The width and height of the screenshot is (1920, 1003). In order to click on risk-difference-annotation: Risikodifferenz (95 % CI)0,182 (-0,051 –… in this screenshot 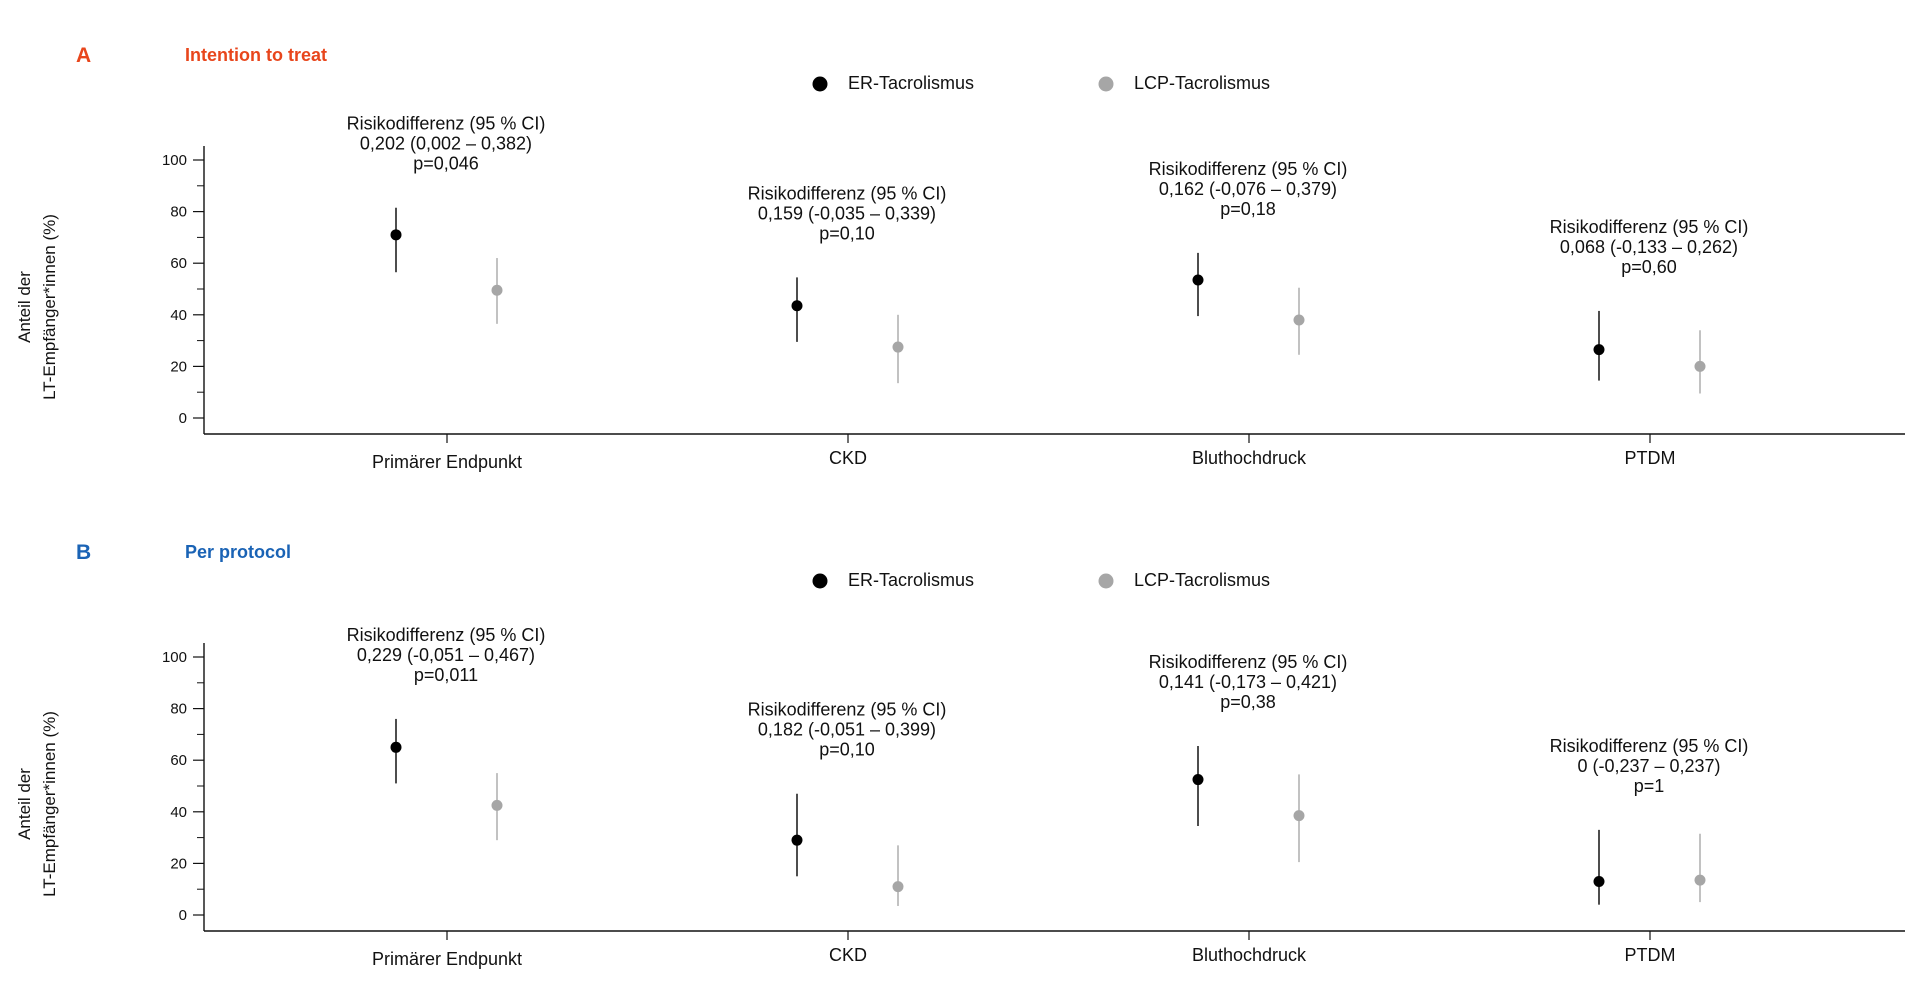, I will do `click(847, 730)`.